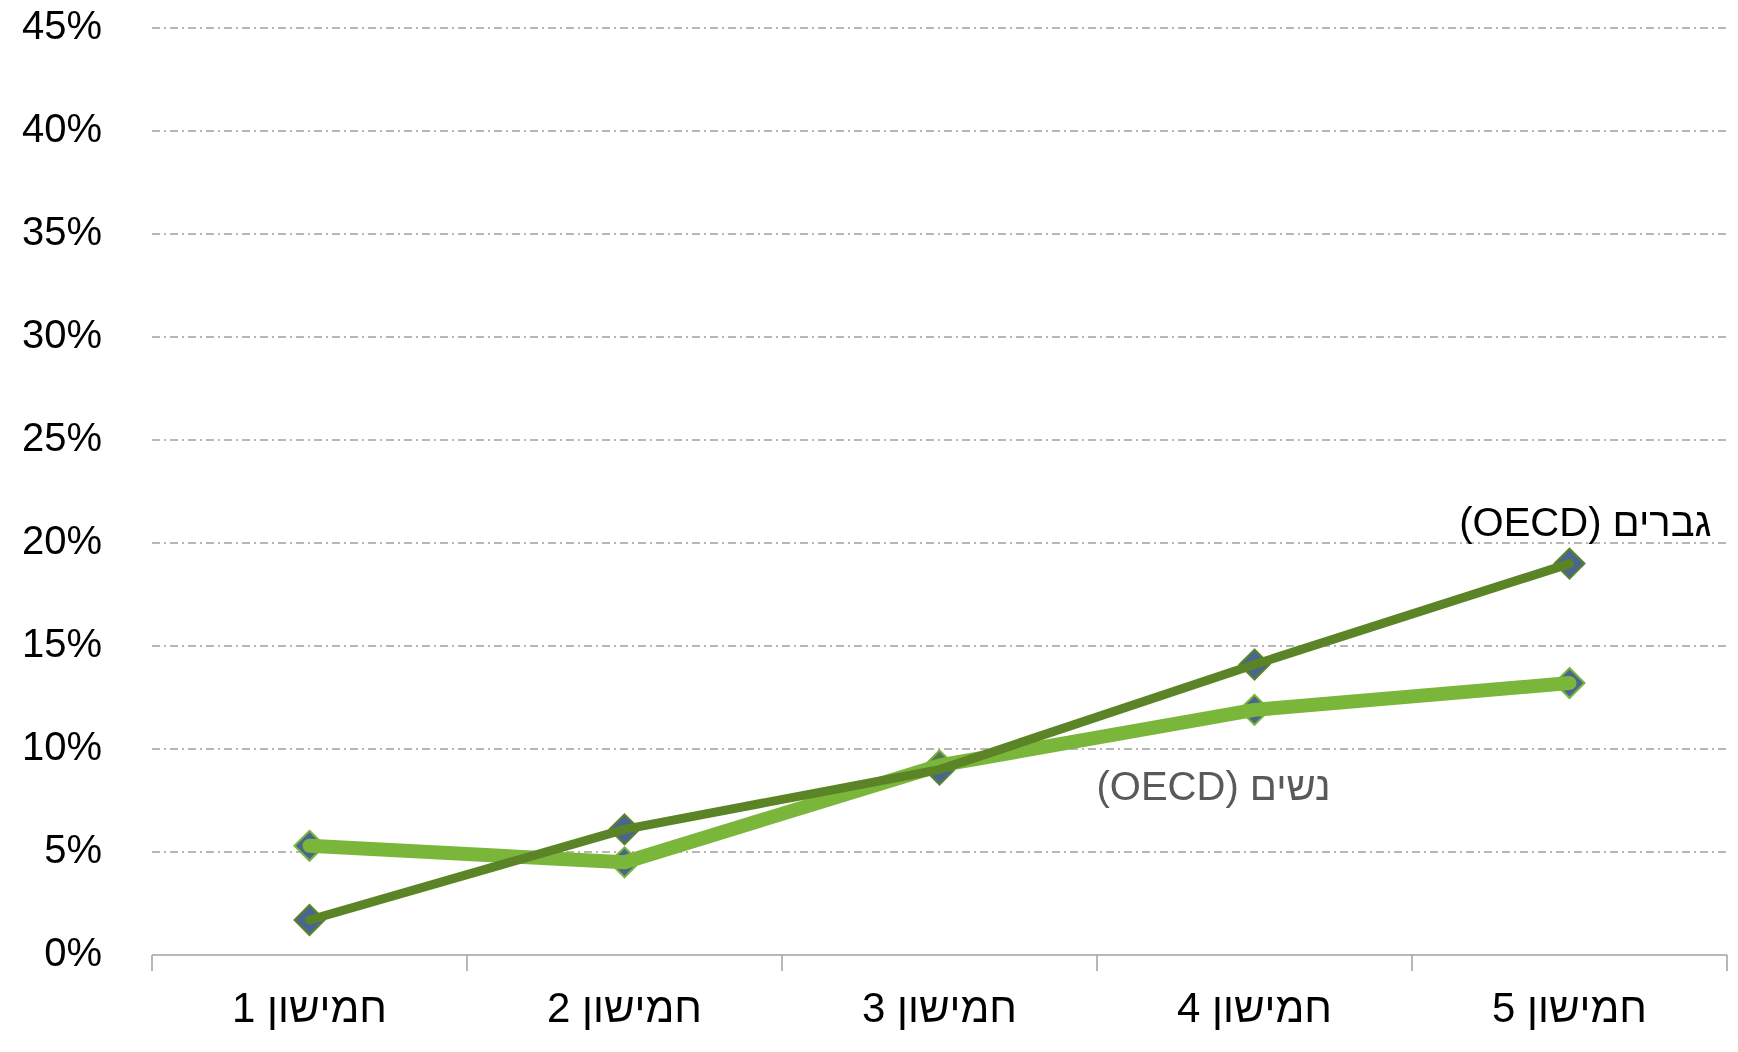 The height and width of the screenshot is (1052, 1738). I want to click on x-tick-label: חמישון 1, so click(309, 1007).